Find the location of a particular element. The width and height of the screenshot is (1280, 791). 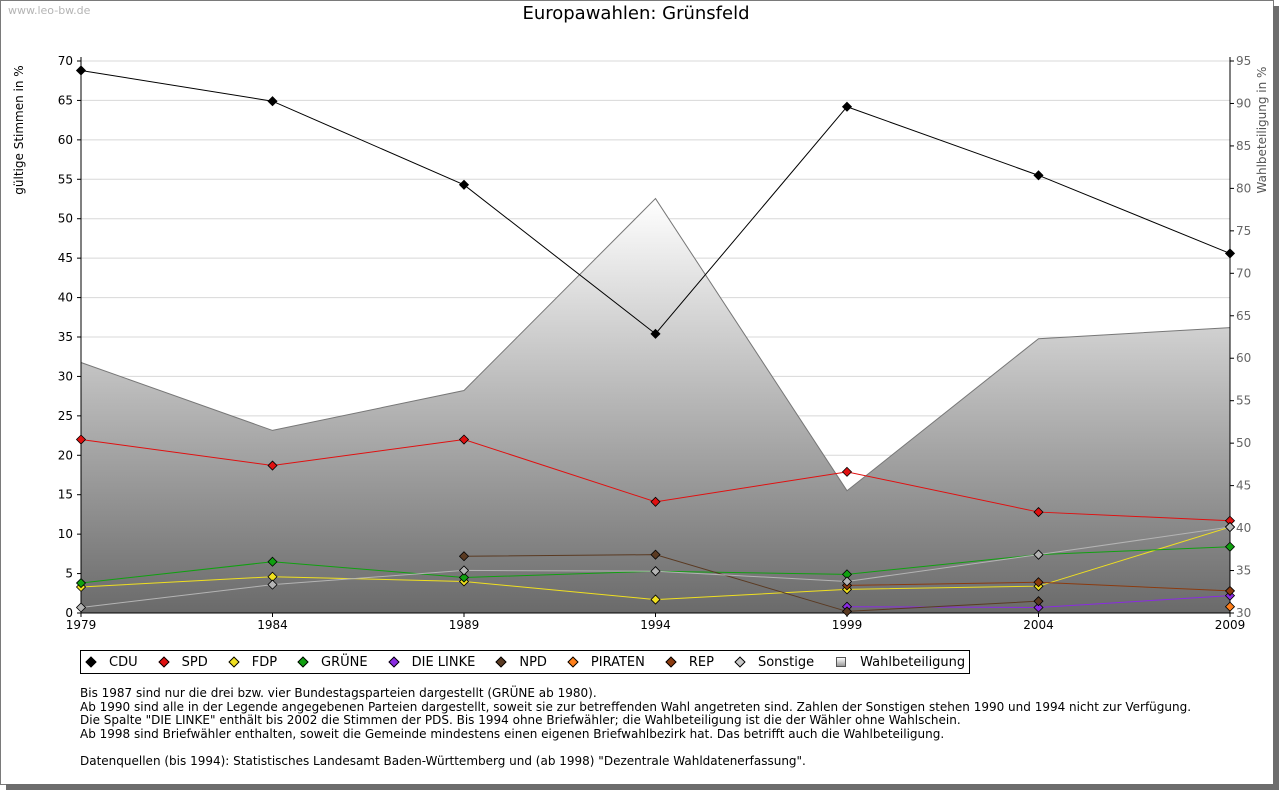

legend-label: GRÜNE is located at coordinates (344, 662).